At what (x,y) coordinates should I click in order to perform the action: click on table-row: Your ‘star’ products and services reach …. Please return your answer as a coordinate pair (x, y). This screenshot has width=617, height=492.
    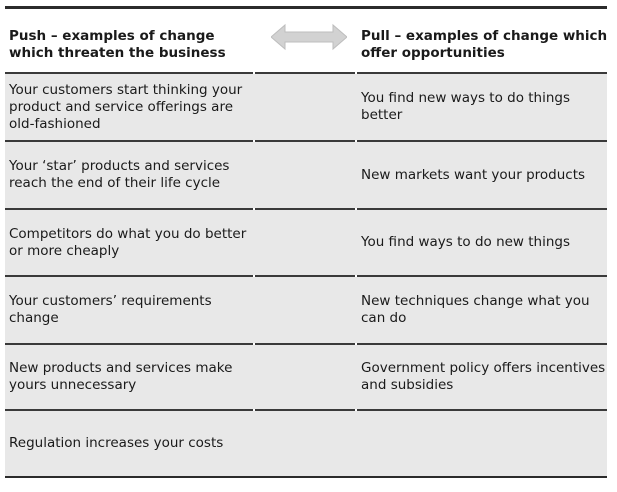
    Looking at the image, I should click on (306, 175).